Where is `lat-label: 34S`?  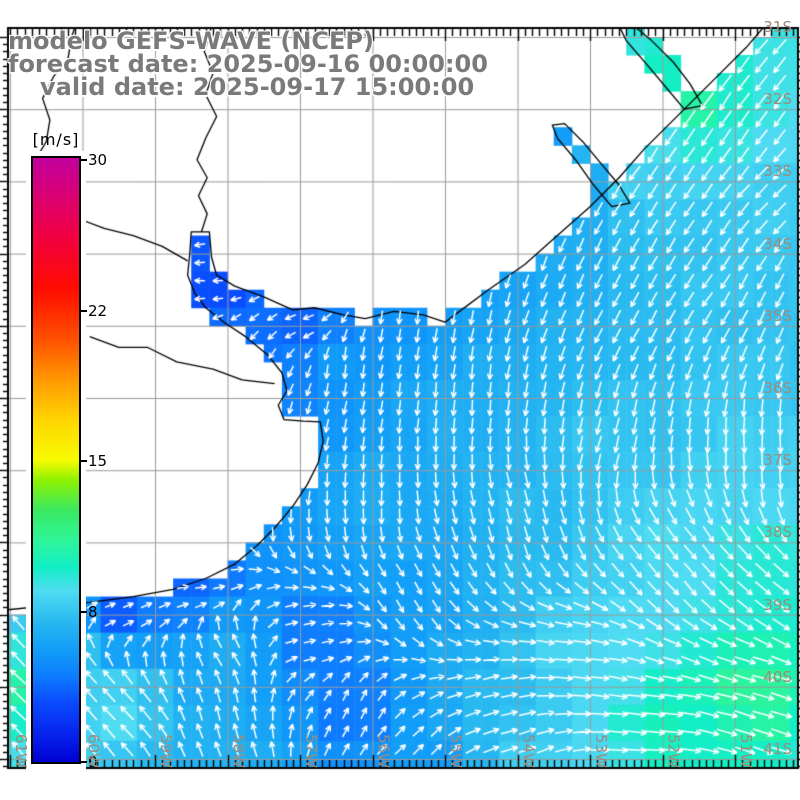
lat-label: 34S is located at coordinates (777, 243).